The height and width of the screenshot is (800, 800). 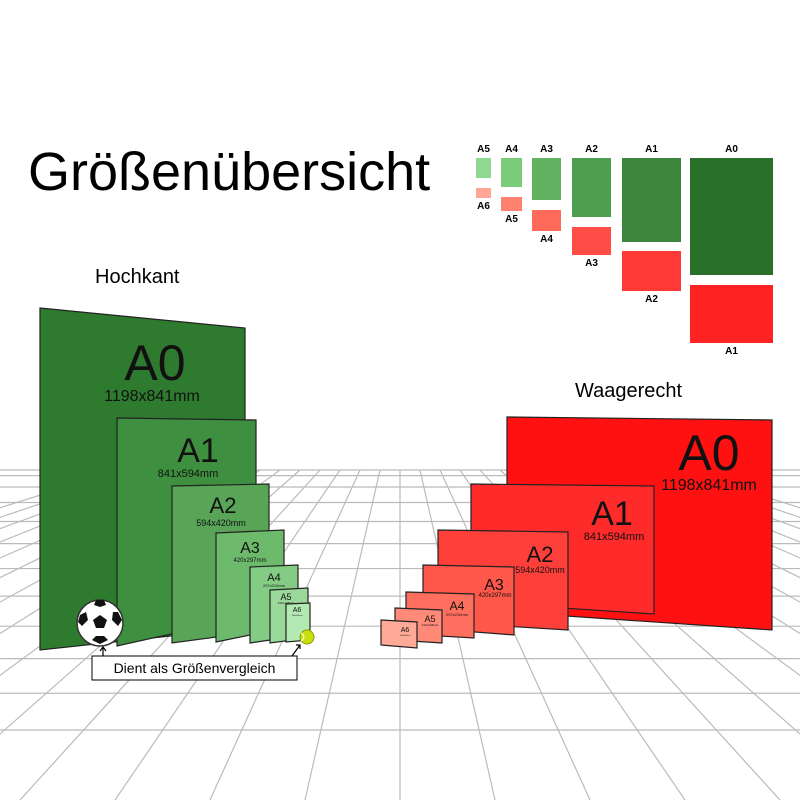 What do you see at coordinates (546, 220) in the screenshot?
I see `legend-red-A4` at bounding box center [546, 220].